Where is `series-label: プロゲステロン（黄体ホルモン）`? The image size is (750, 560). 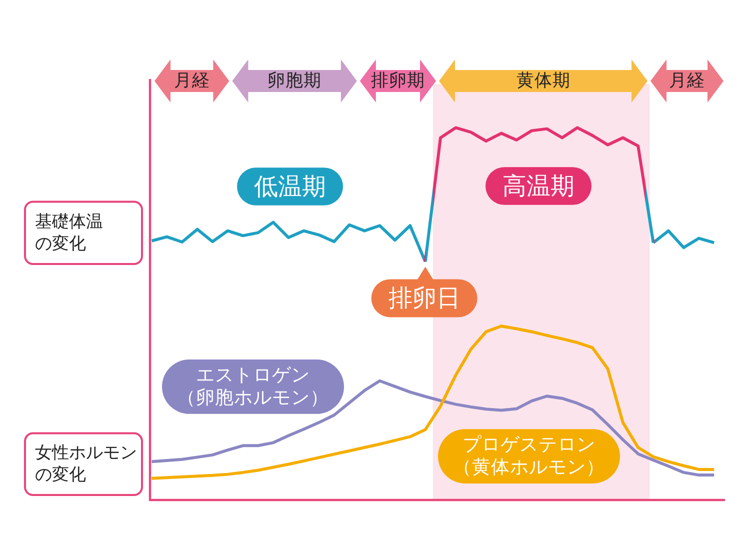 series-label: プロゲステロン（黄体ホルモン） is located at coordinates (529, 456).